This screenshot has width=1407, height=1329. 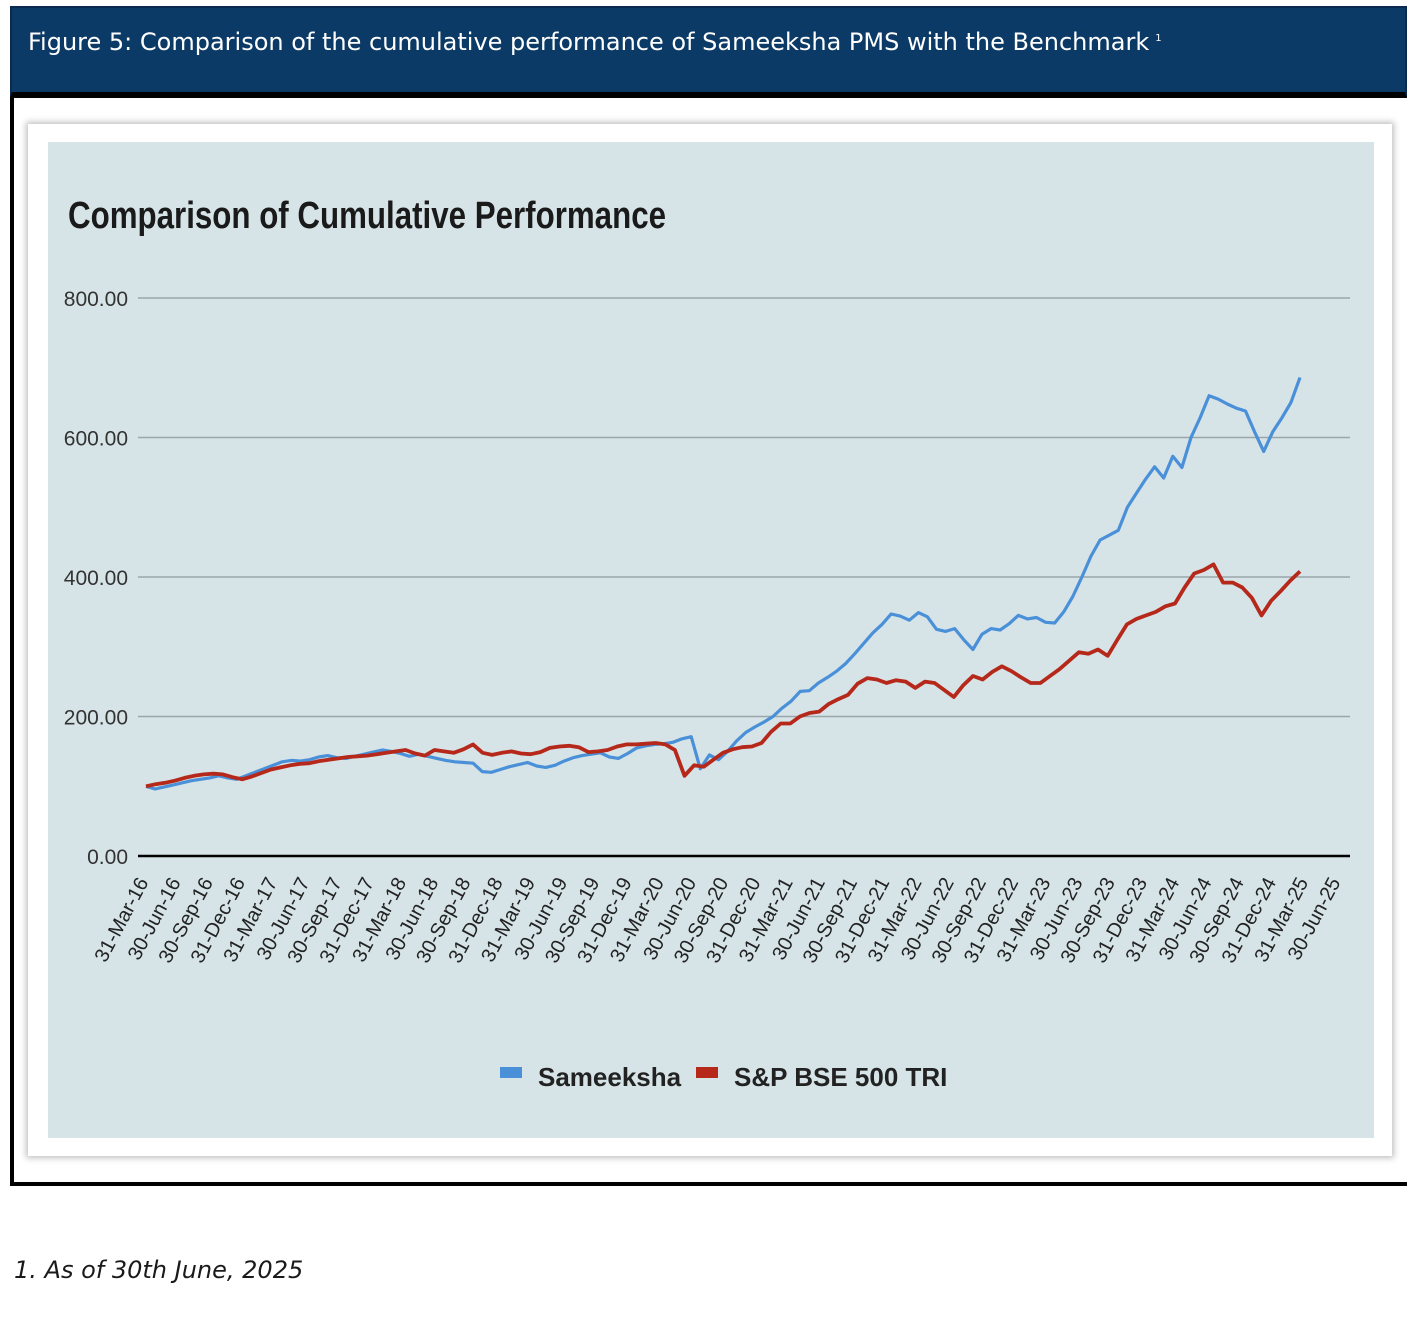 I want to click on series-line-benchmark, so click(x=723, y=675).